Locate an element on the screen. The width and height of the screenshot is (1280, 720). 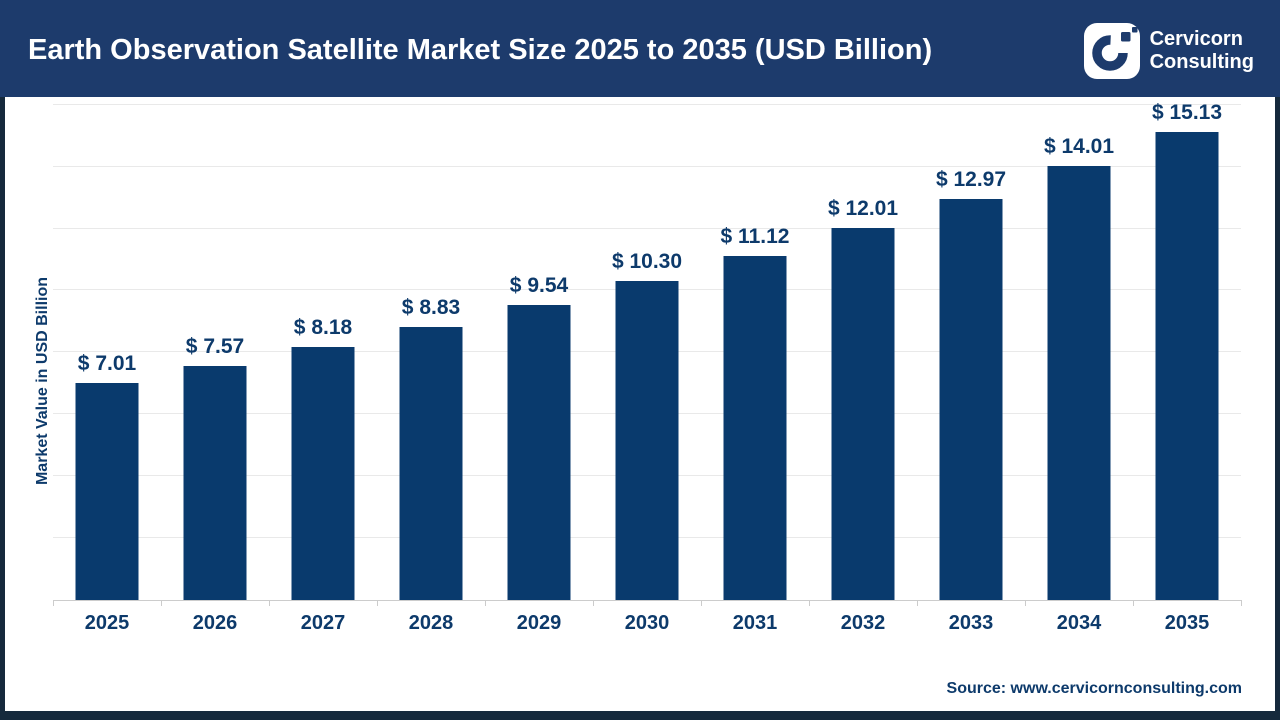
bar-group-2032: $ 12.01 2032 is located at coordinates (863, 365).